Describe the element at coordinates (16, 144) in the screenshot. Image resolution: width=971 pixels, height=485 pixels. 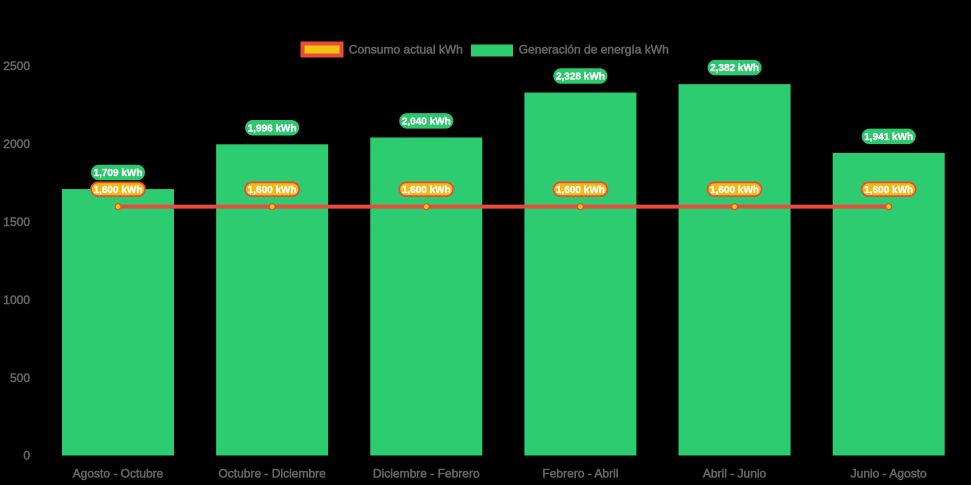
I see `svg-text: 2000` at that location.